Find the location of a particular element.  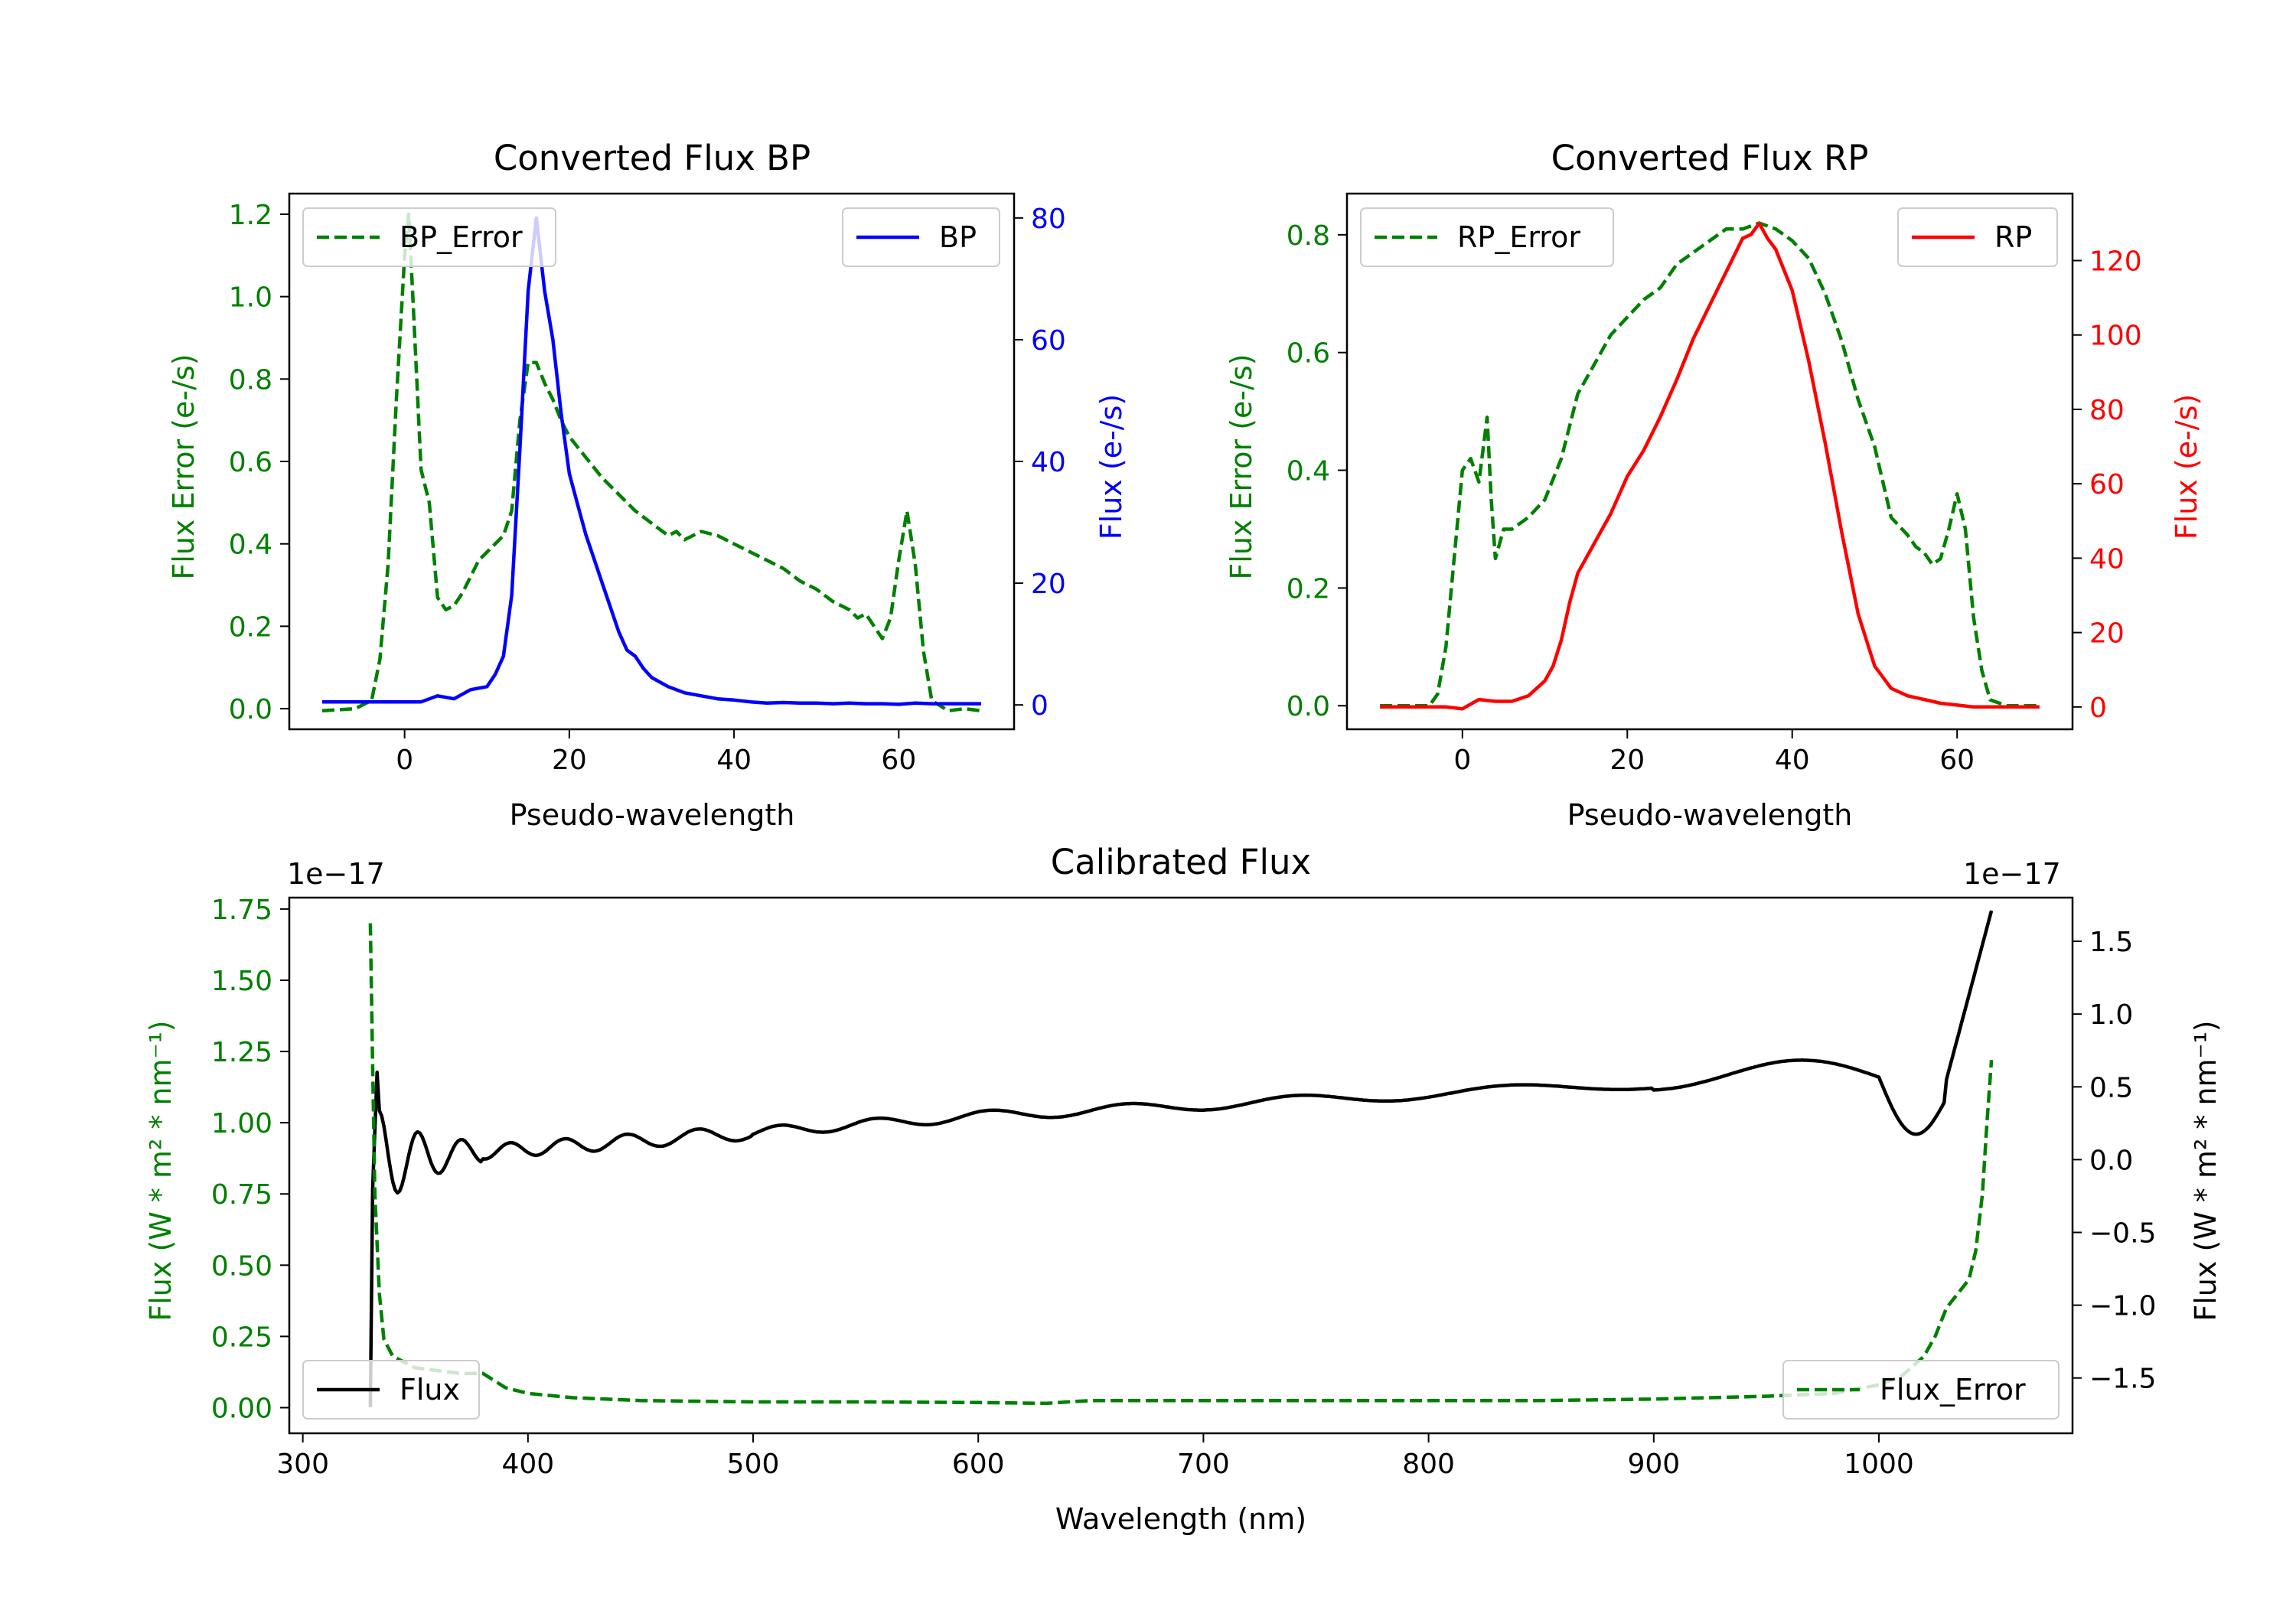

y-left-tick-label: 1.2 is located at coordinates (250, 215).